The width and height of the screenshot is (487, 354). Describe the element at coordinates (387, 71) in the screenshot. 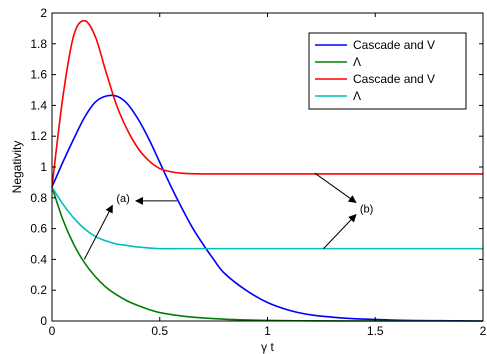

I see `legend: Cascade and V Λ Cascade and V Λ` at that location.